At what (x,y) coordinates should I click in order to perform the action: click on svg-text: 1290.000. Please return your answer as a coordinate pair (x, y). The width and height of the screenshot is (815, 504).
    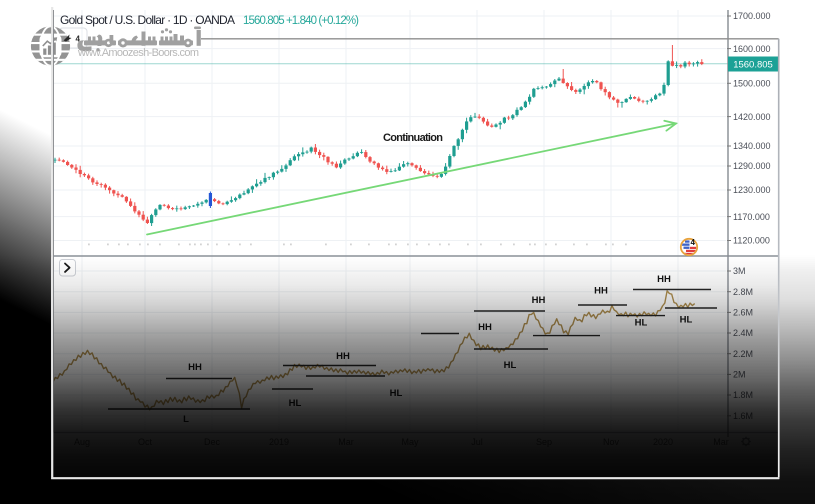
    Looking at the image, I should click on (752, 166).